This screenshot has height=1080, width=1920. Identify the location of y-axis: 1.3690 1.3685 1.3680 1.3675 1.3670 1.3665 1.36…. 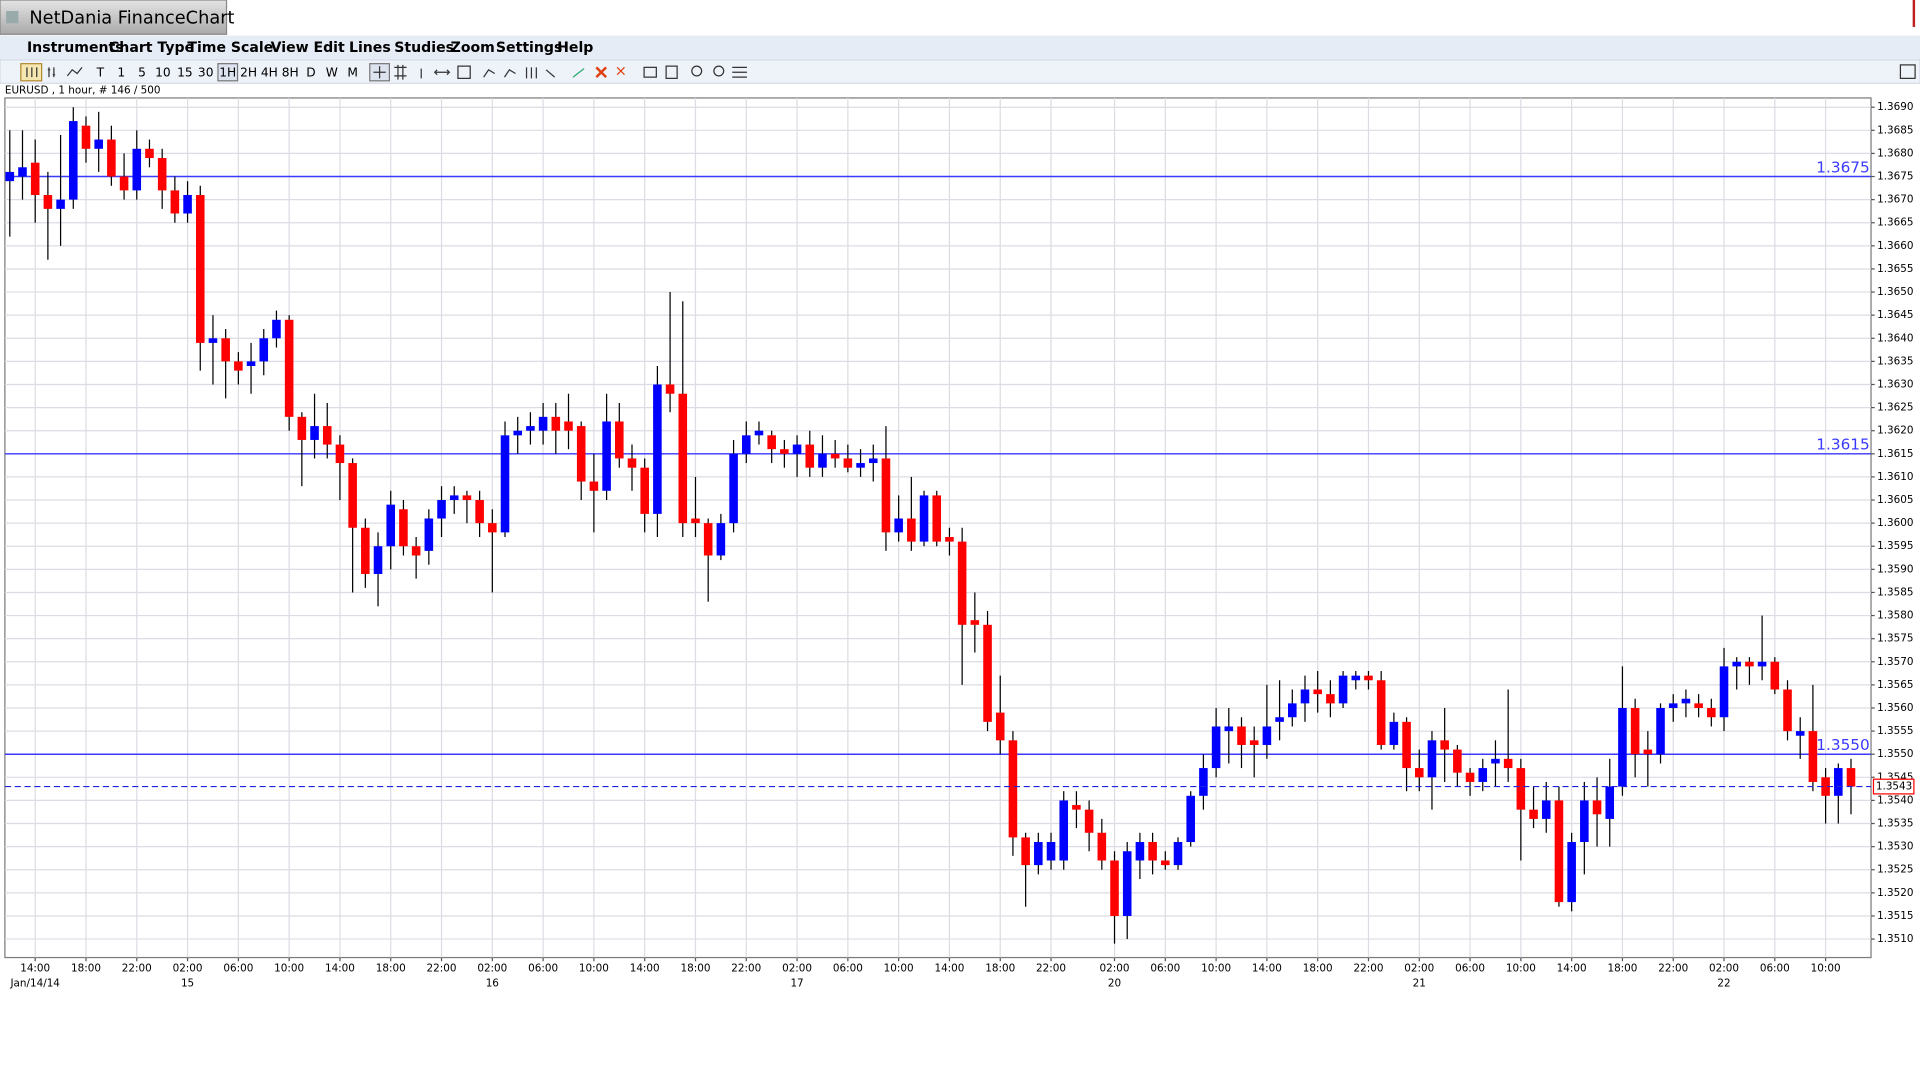
(1892, 523).